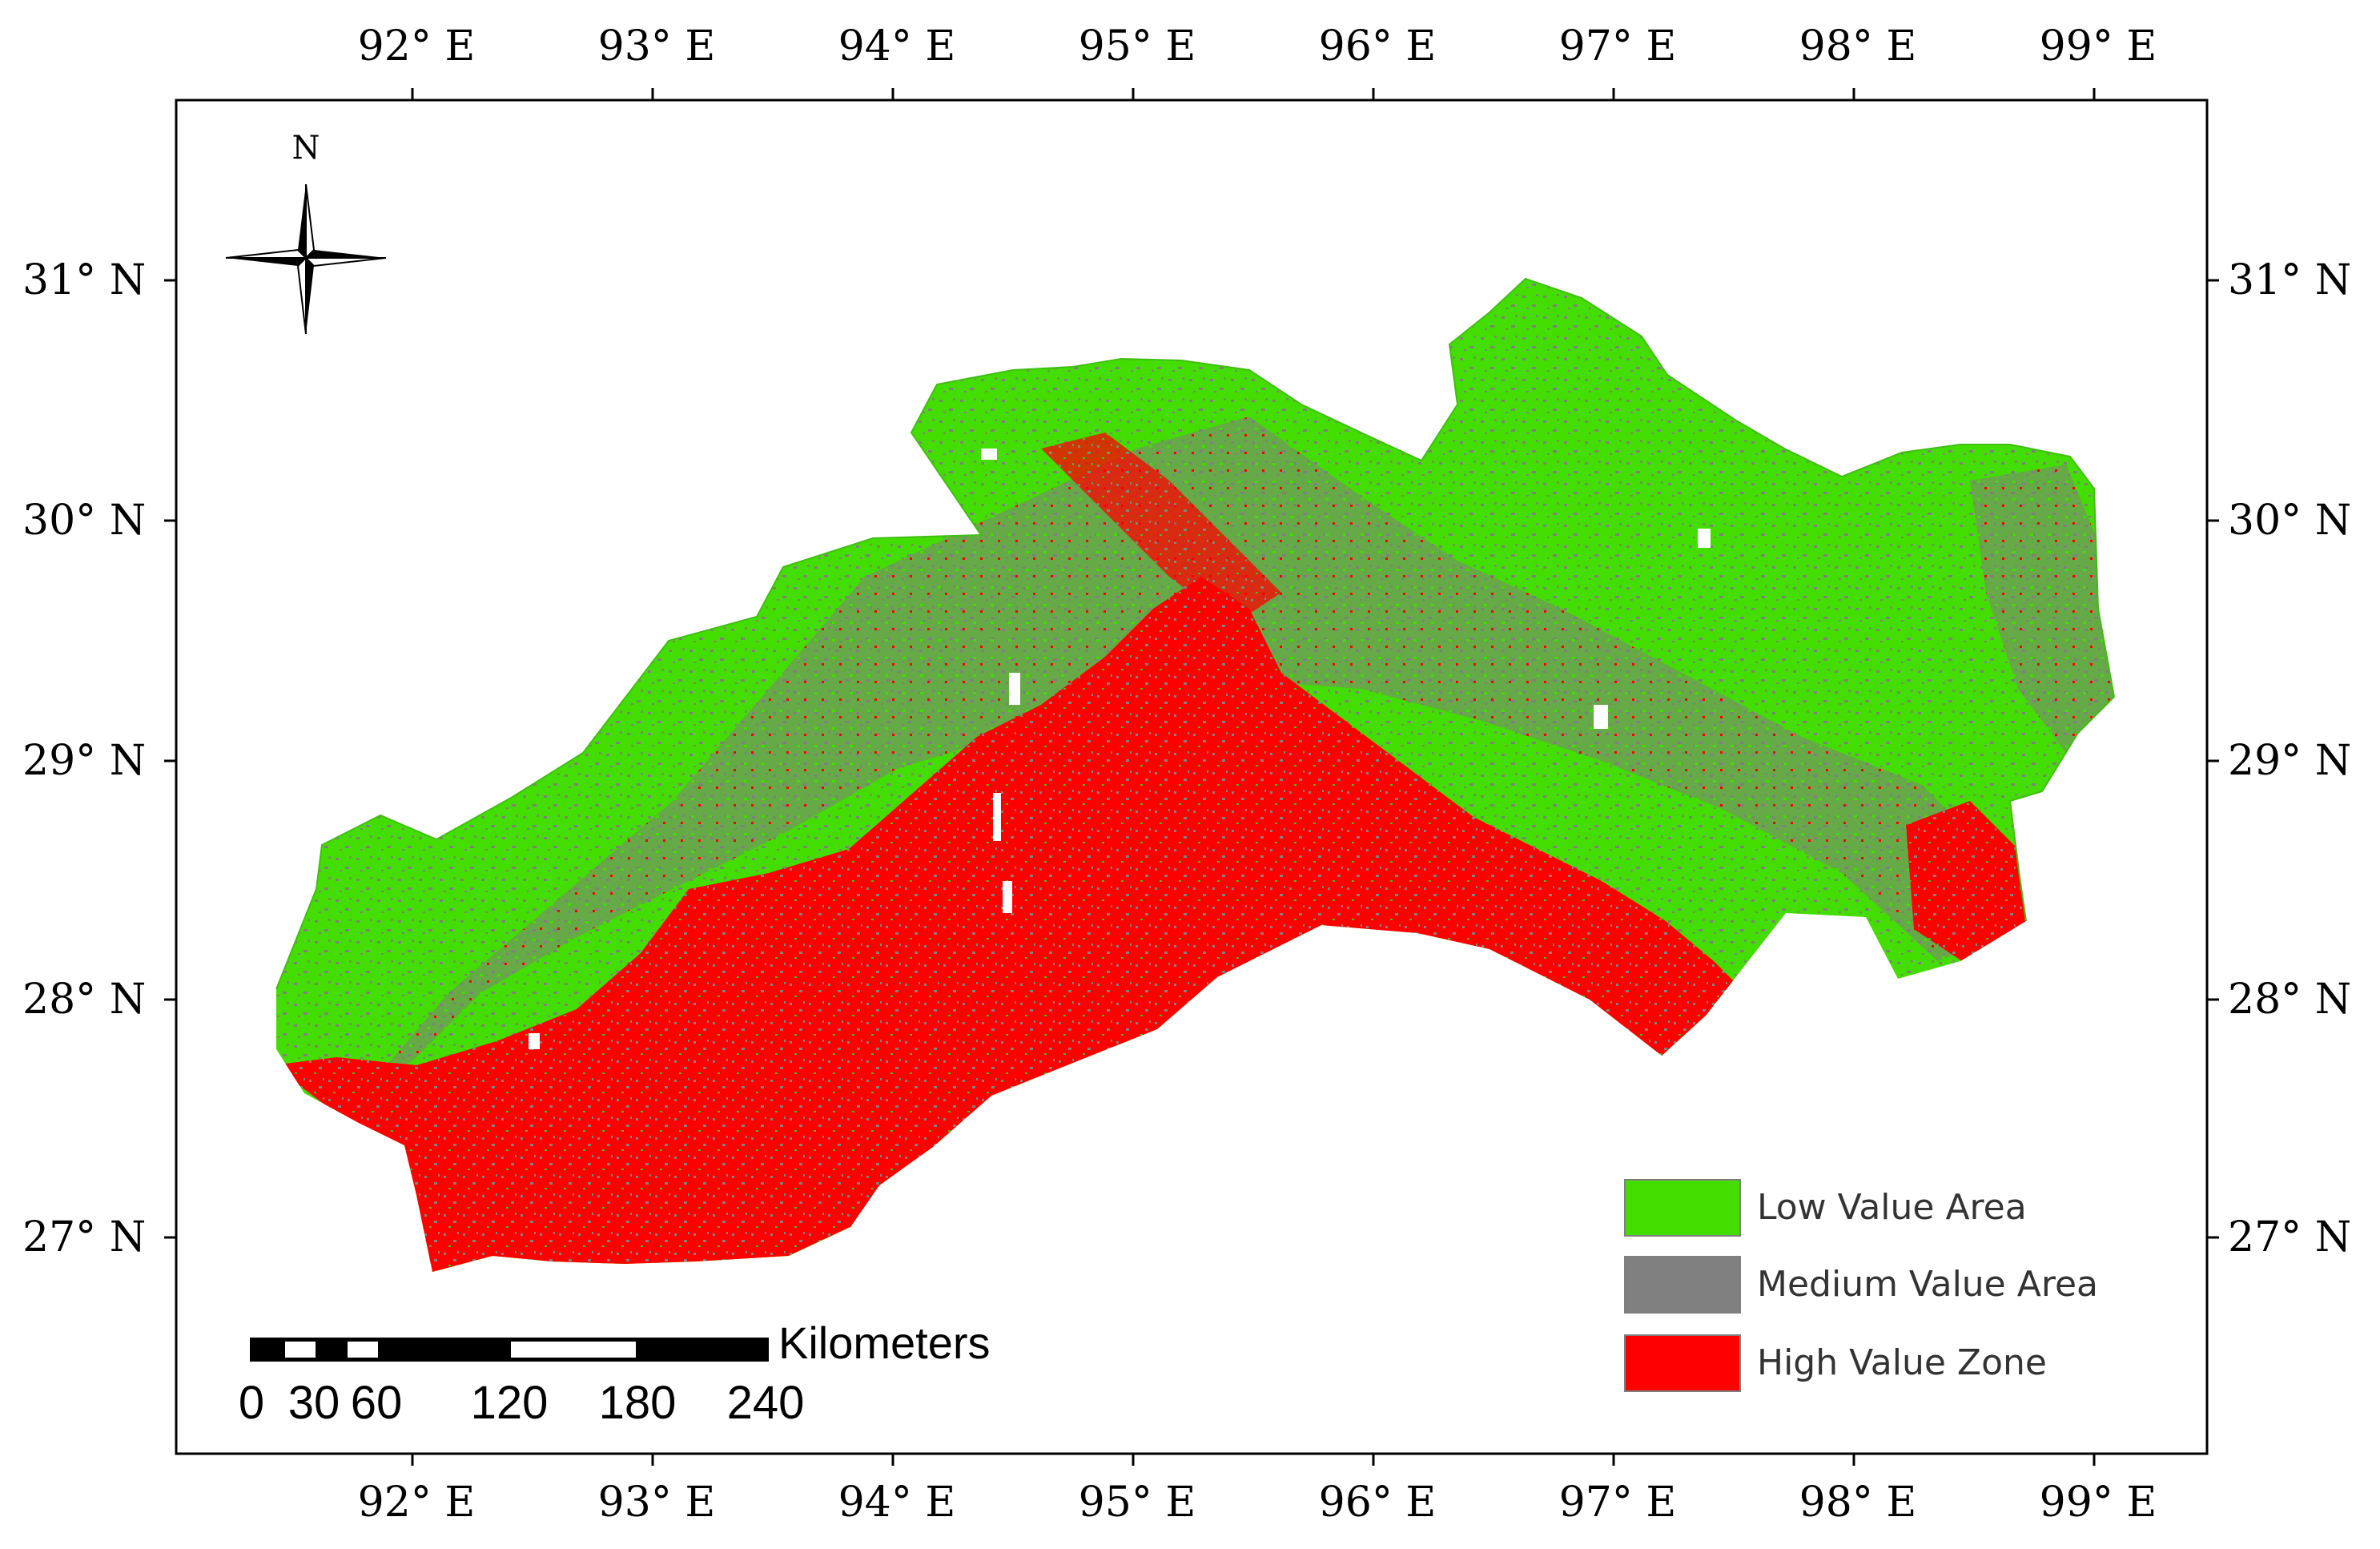  I want to click on lat-tick-left: 27° N, so click(84, 1237).